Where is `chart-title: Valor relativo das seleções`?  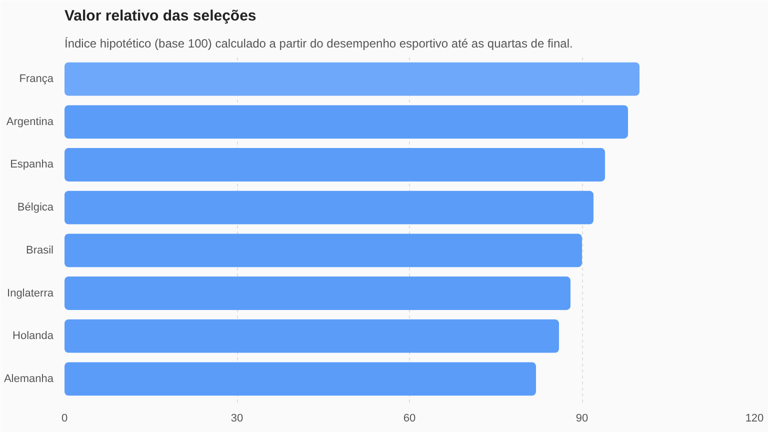 chart-title: Valor relativo das seleções is located at coordinates (160, 16).